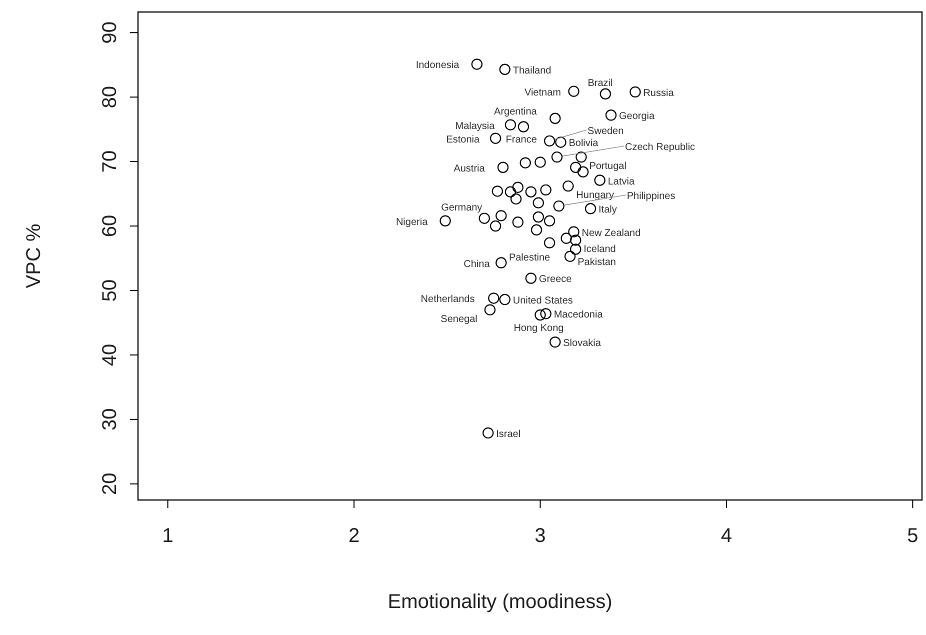 This screenshot has width=926, height=635. What do you see at coordinates (542, 92) in the screenshot?
I see `data-label: Vietnam` at bounding box center [542, 92].